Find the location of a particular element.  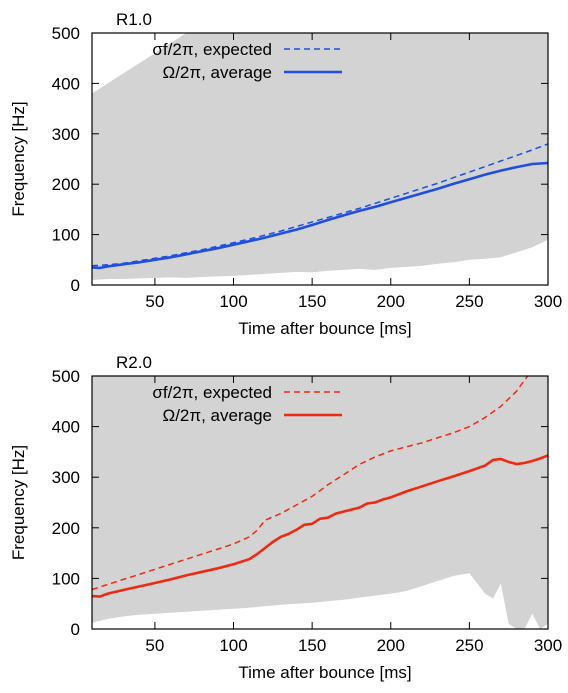

series-line-average is located at coordinates (320, 215).